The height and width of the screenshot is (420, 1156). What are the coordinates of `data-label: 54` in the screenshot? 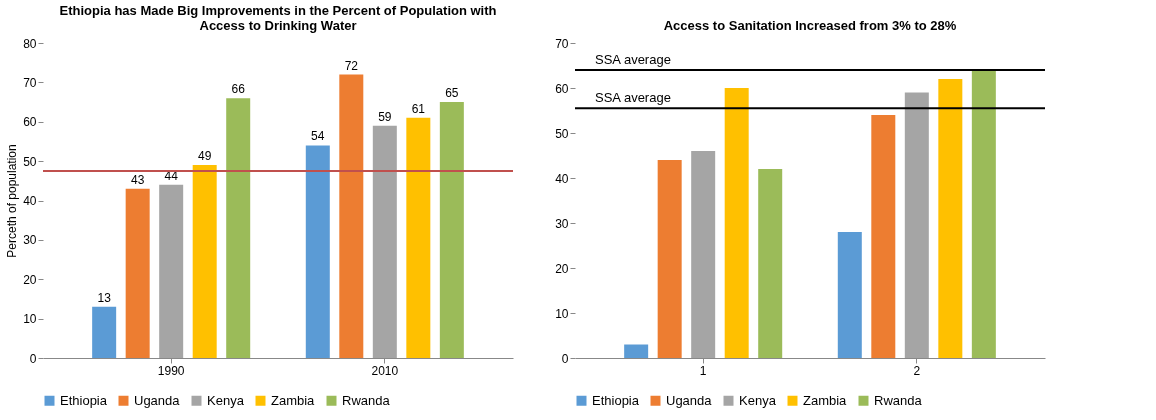 It's located at (318, 136).